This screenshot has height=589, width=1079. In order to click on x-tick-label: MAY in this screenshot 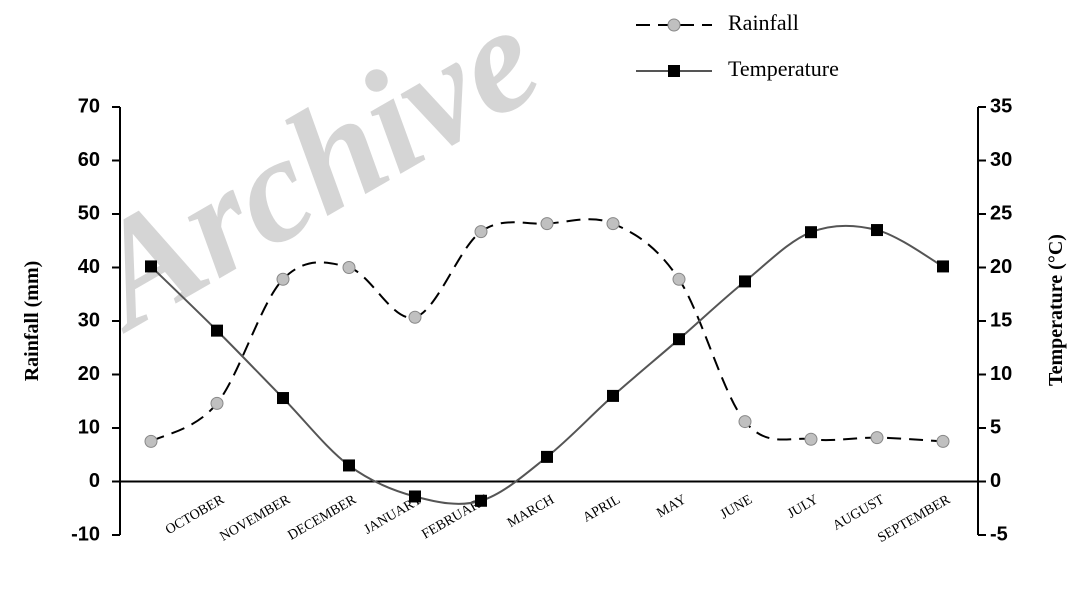, I will do `click(671, 506)`.